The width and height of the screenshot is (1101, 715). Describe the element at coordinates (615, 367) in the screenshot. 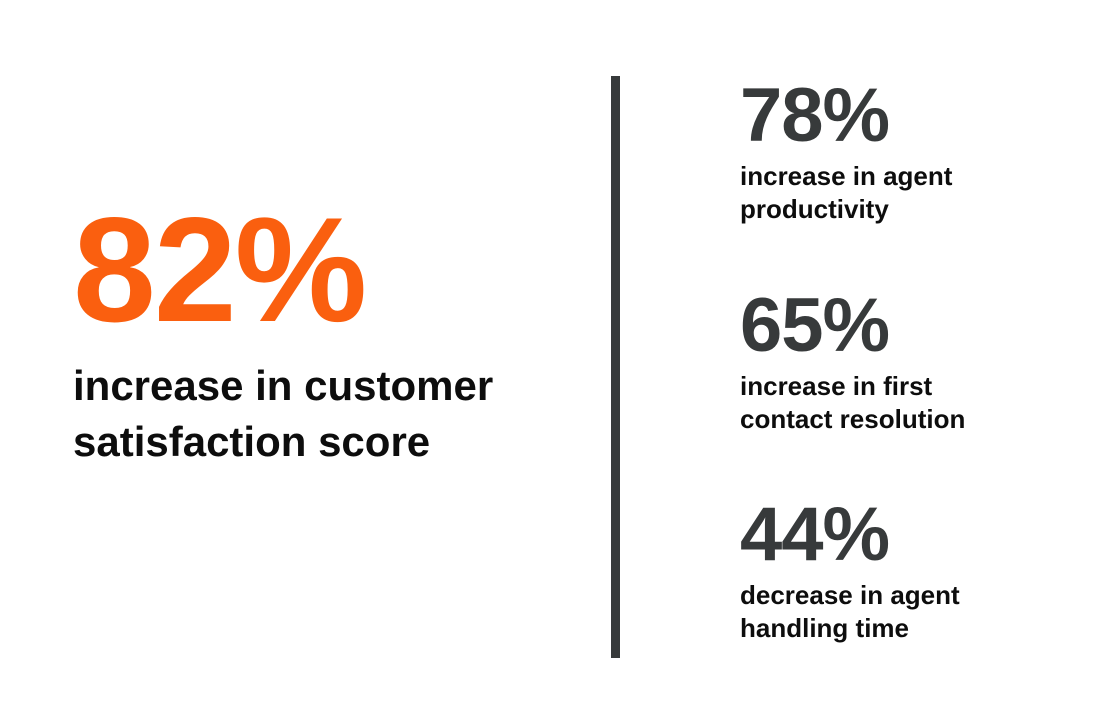

I see `vertical-divider` at that location.